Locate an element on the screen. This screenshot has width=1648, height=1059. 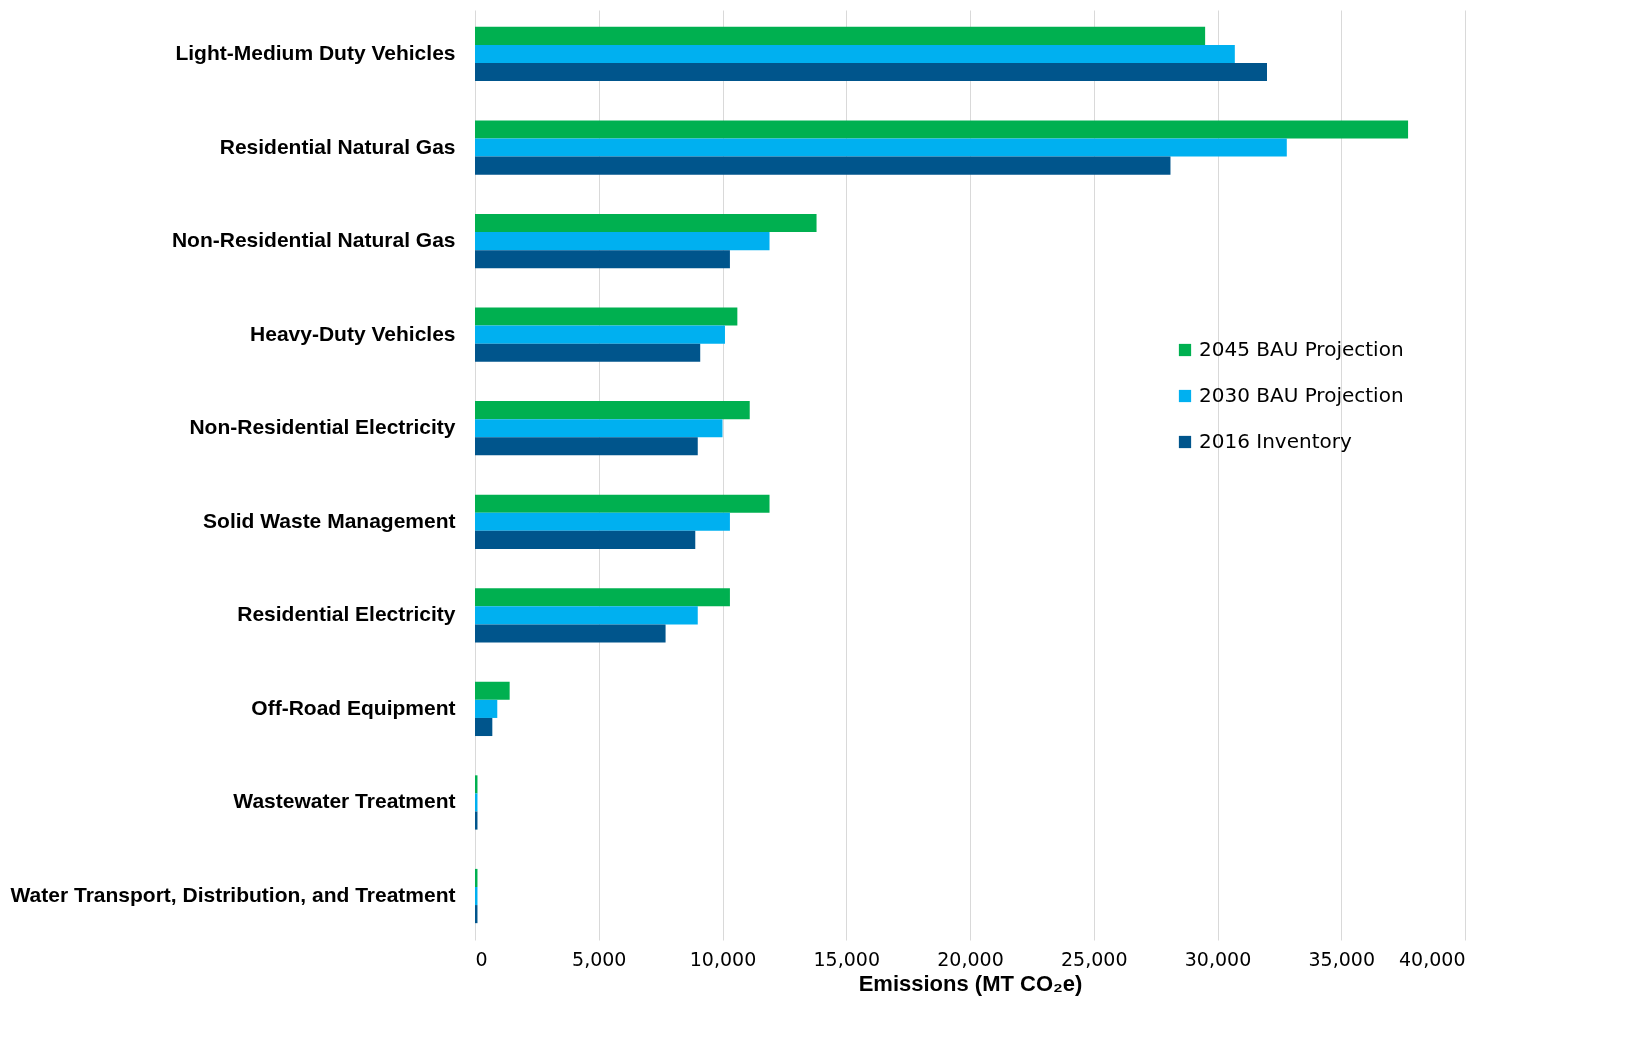
y-tick-label: Residential Electricity is located at coordinates (346, 614).